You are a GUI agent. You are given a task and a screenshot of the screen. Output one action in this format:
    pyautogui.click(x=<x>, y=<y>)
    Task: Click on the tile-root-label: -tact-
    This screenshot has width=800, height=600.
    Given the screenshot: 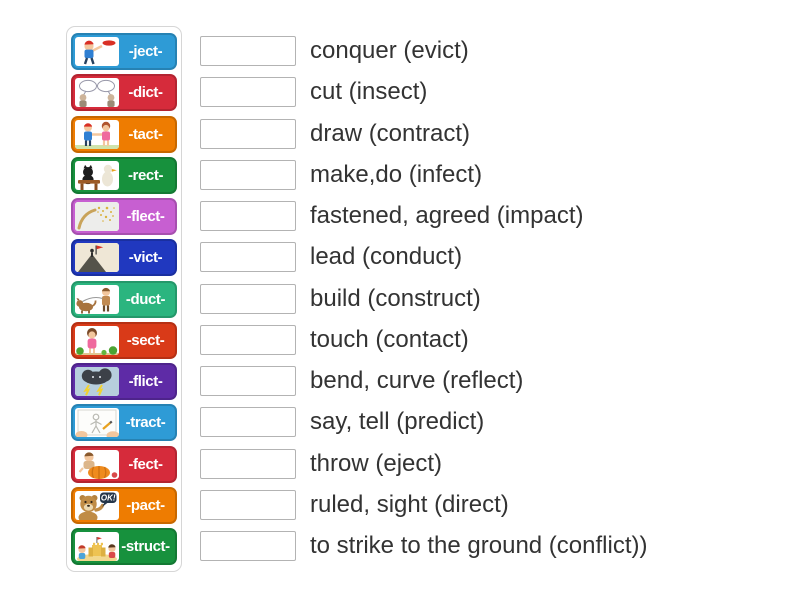 What is the action you would take?
    pyautogui.click(x=145, y=134)
    